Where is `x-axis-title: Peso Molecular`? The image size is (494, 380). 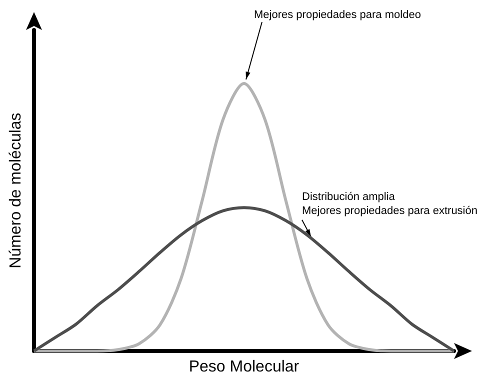
x-axis-title: Peso Molecular is located at coordinates (244, 367).